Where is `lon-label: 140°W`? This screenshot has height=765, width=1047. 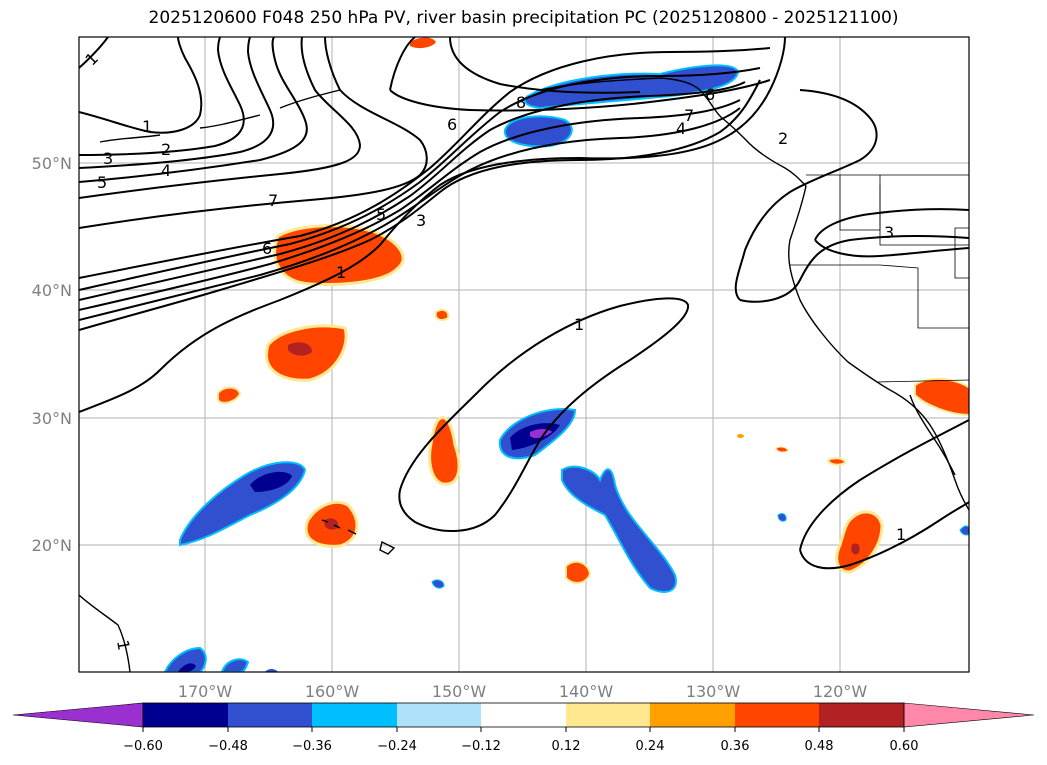
lon-label: 140°W is located at coordinates (586, 691).